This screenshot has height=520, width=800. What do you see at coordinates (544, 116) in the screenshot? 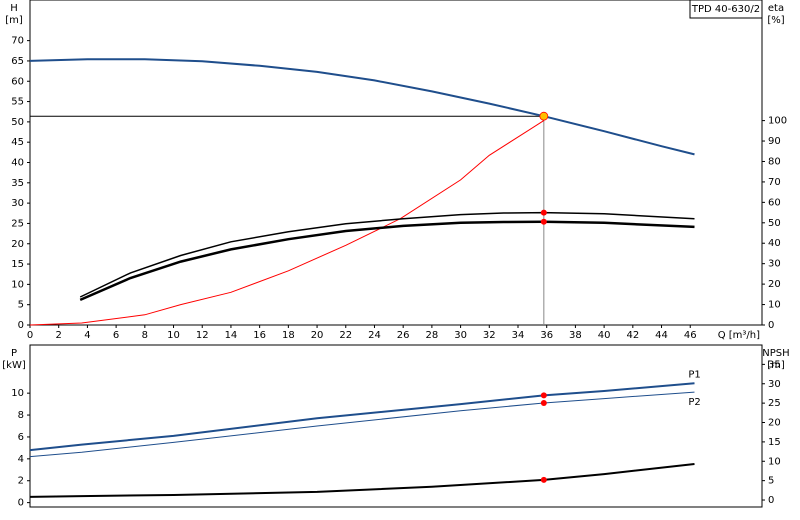
I see `operating-point` at bounding box center [544, 116].